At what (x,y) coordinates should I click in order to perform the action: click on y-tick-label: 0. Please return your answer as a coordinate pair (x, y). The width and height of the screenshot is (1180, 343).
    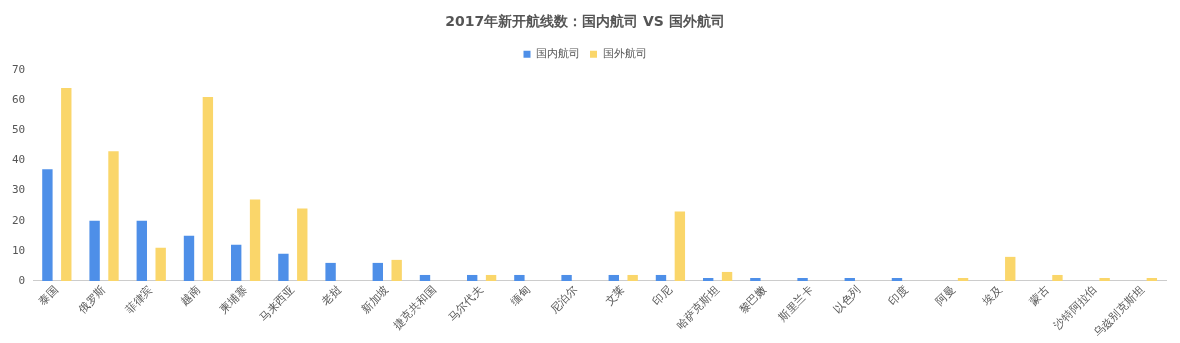
    Looking at the image, I should click on (22, 280).